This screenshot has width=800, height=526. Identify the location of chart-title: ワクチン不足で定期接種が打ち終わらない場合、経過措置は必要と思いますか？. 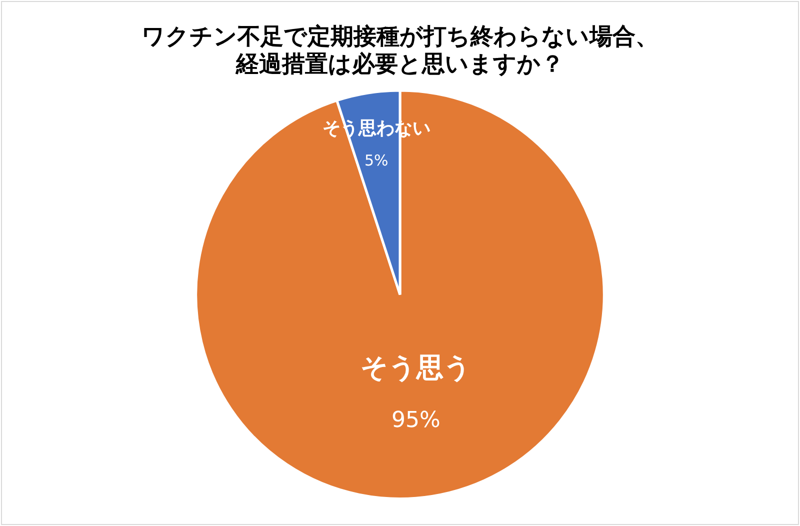
(400, 50).